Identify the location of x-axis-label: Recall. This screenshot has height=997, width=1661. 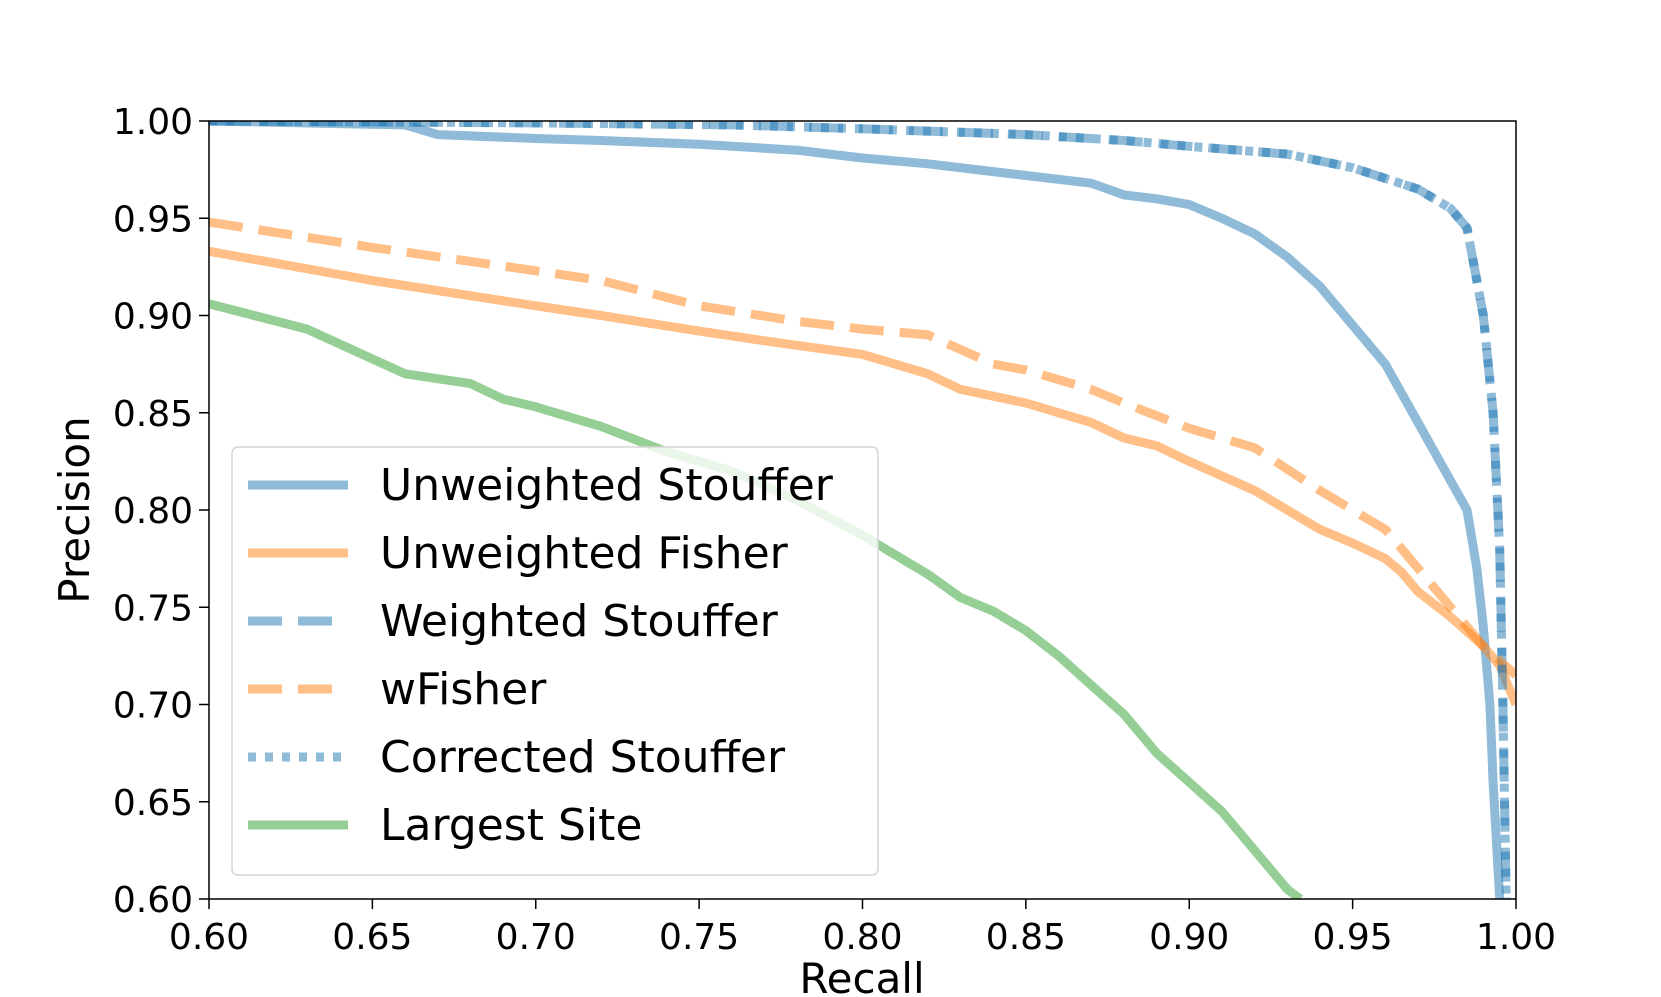
(861, 975).